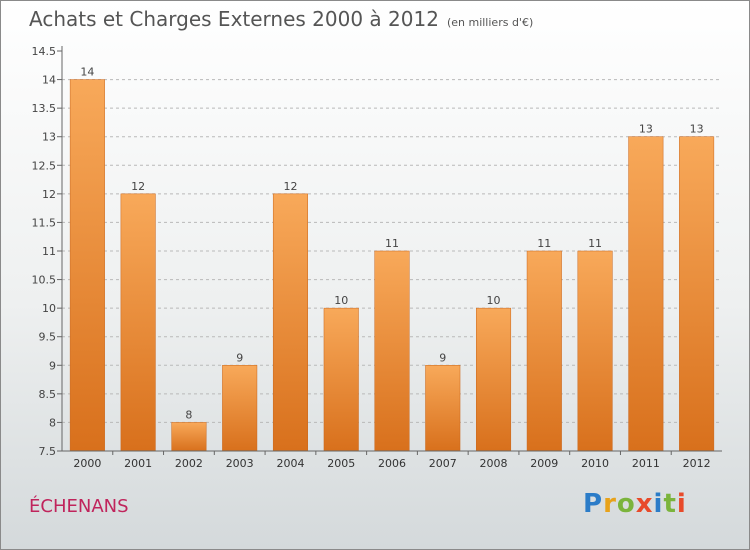 This screenshot has height=550, width=750. I want to click on y-tick-label: 14.5, so click(44, 51).